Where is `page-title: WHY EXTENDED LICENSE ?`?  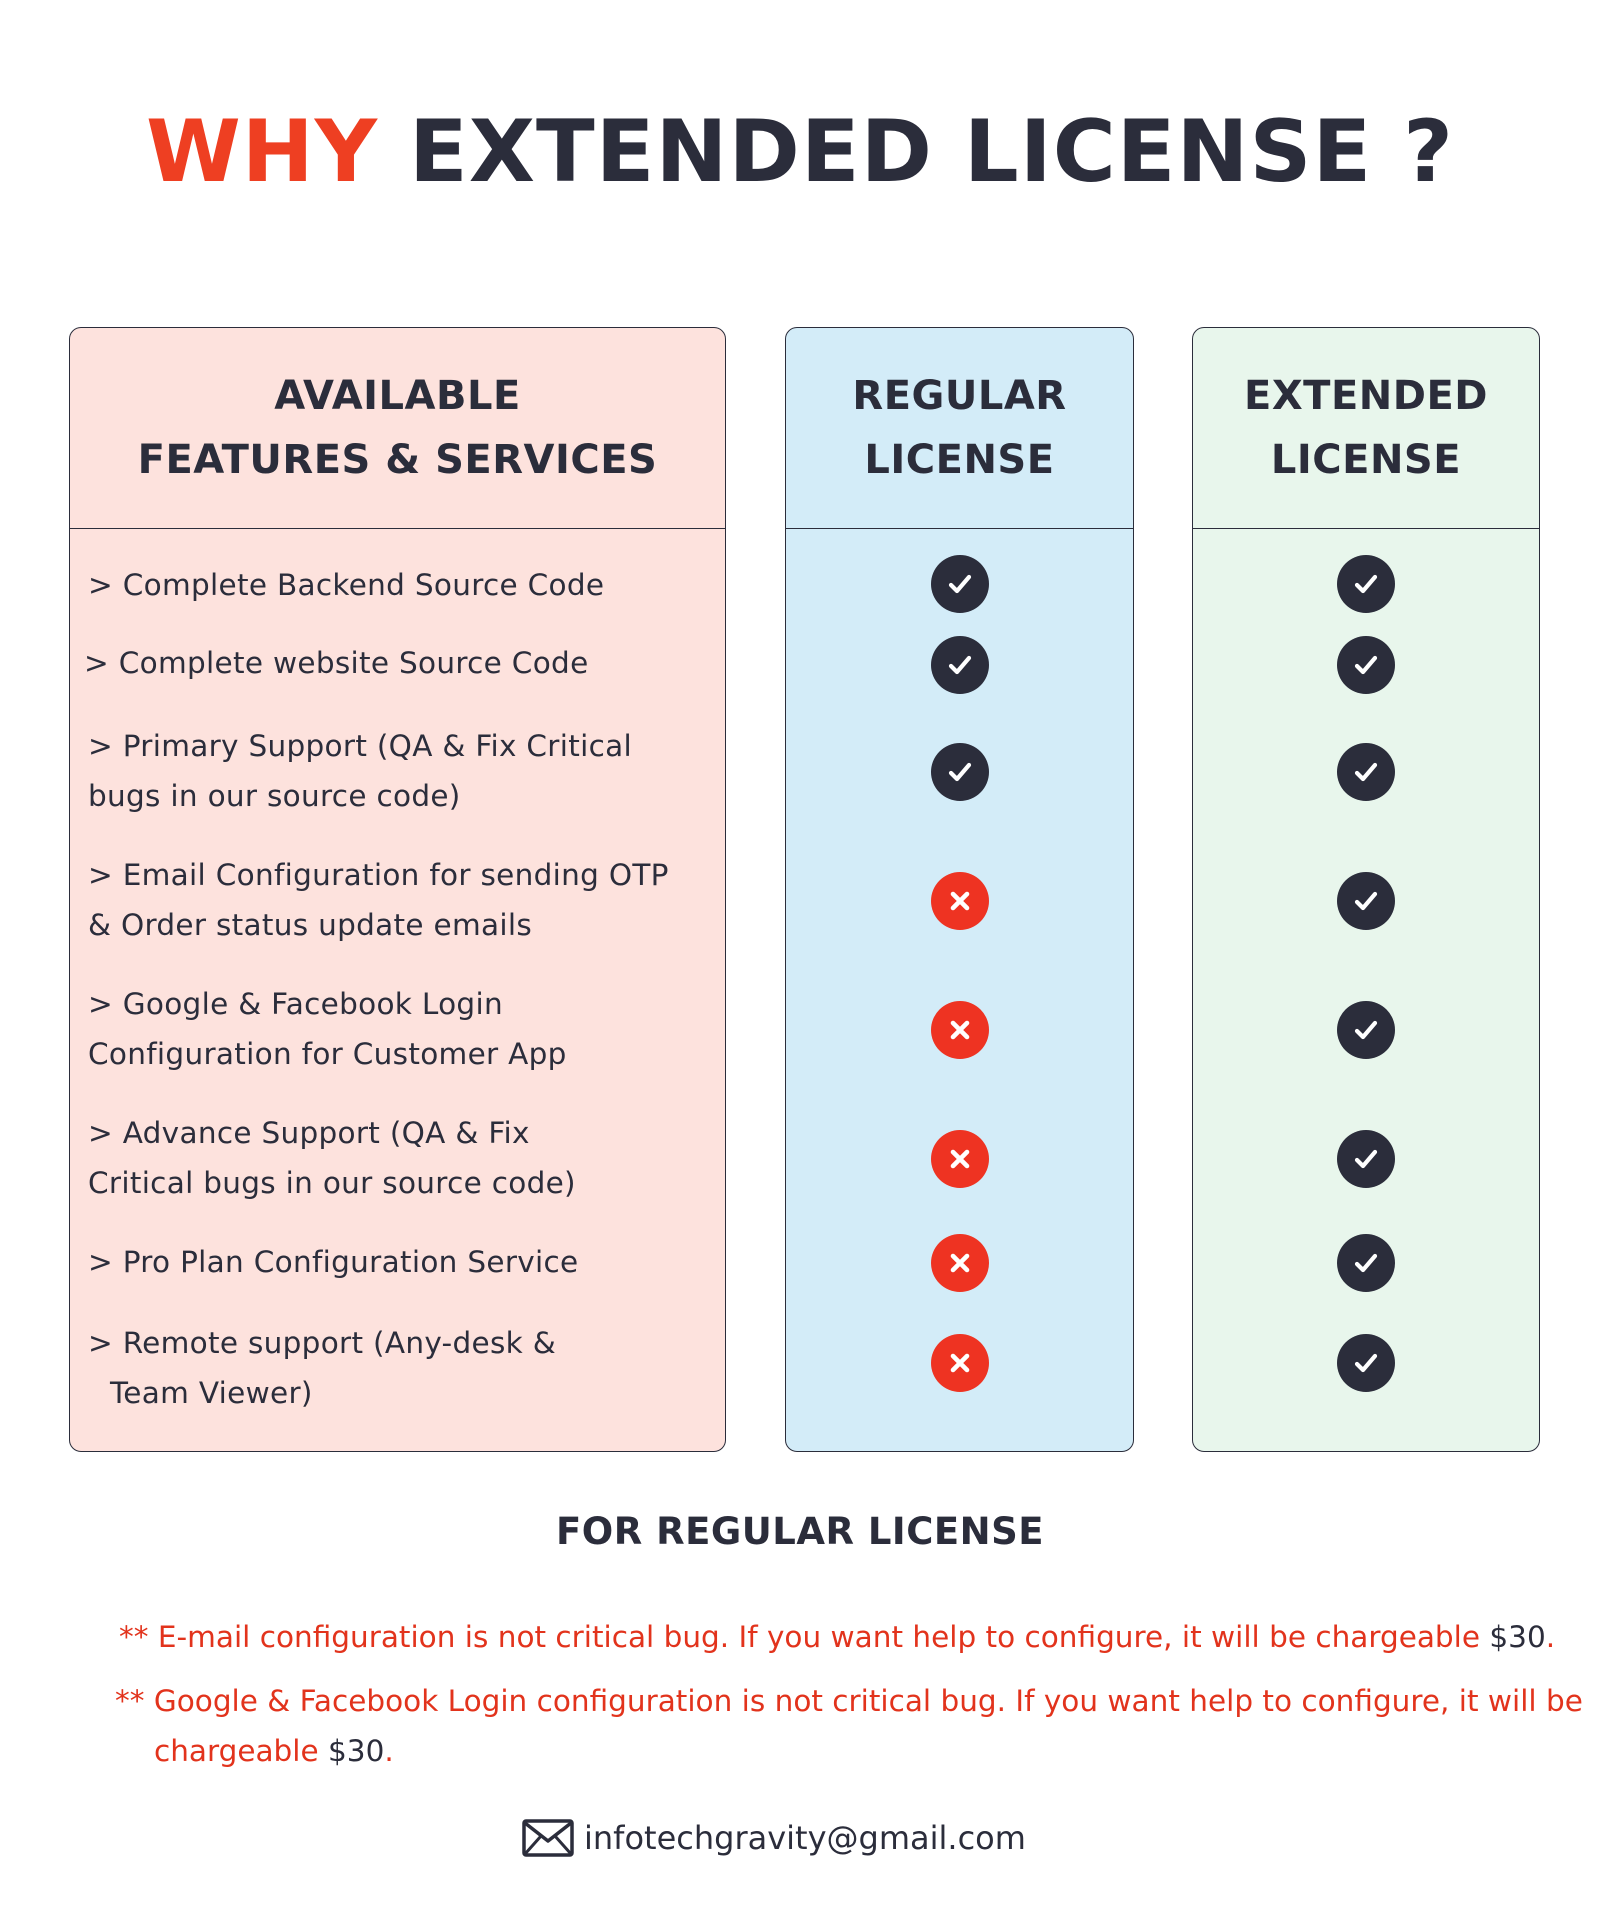 page-title: WHY EXTENDED LICENSE ? is located at coordinates (800, 152).